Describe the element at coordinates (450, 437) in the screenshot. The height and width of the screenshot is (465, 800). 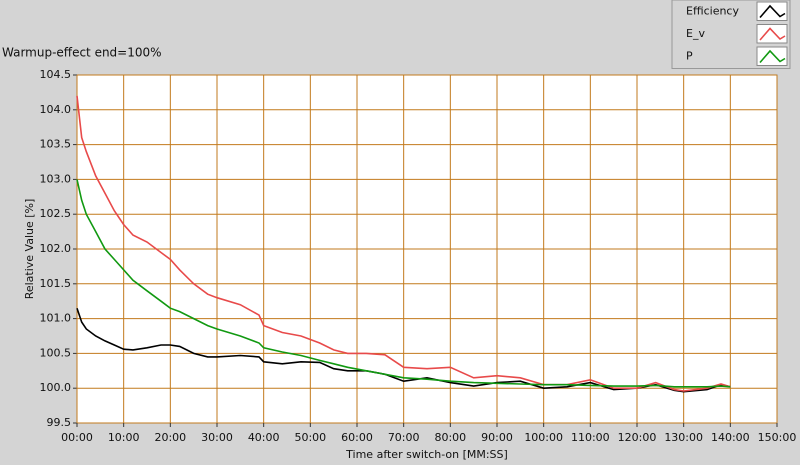
I see `x-tick-label: 80:00` at that location.